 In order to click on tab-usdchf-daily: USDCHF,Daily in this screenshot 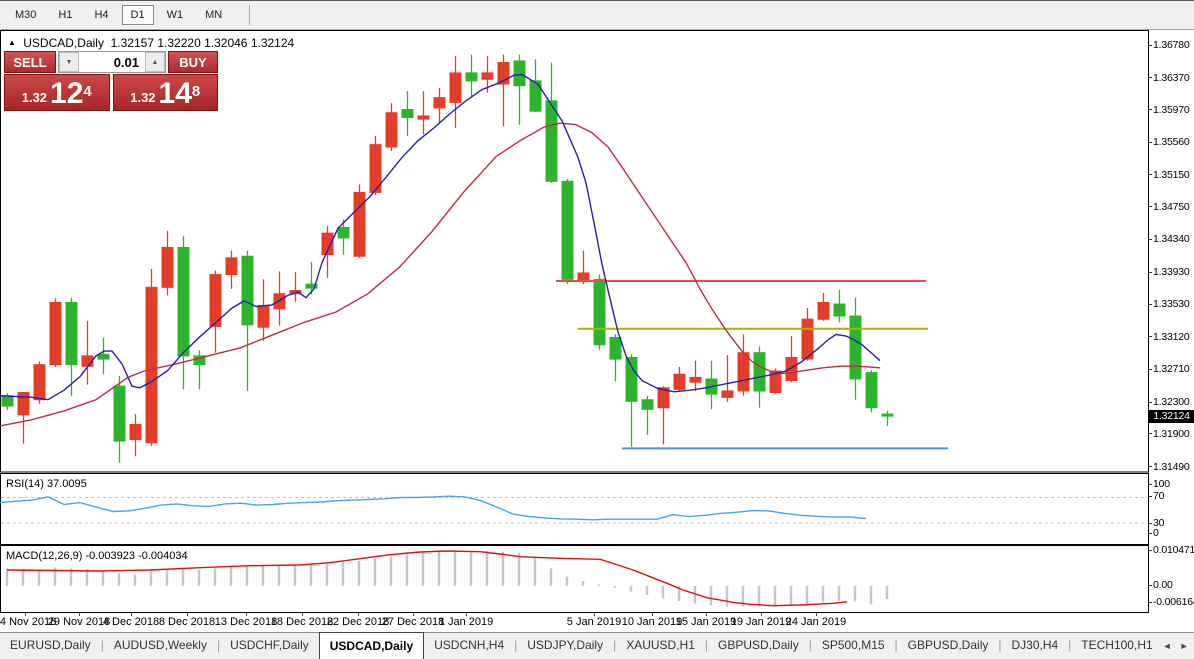, I will do `click(269, 645)`.